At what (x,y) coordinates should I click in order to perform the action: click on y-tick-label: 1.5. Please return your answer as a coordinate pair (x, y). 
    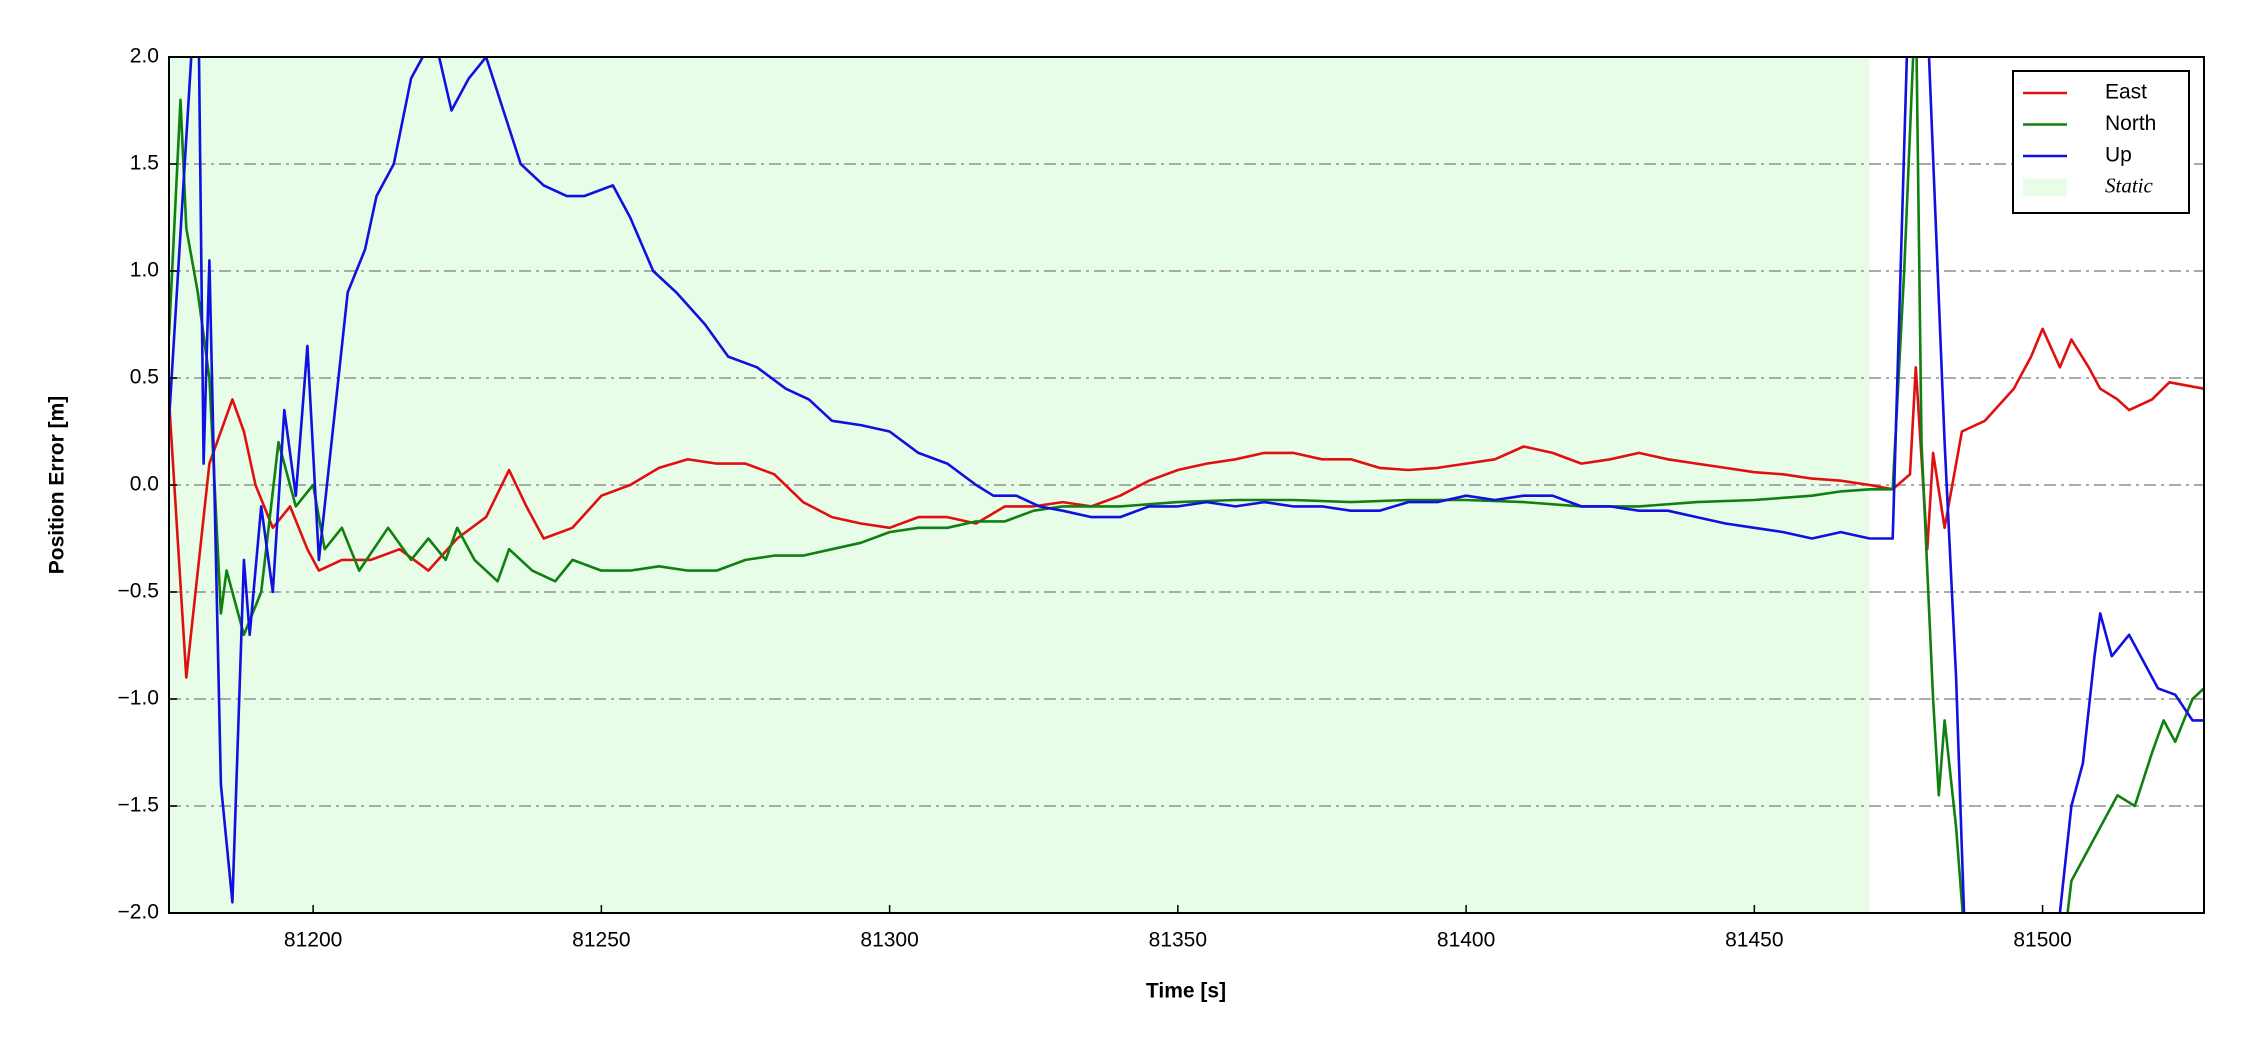
    Looking at the image, I should click on (144, 163).